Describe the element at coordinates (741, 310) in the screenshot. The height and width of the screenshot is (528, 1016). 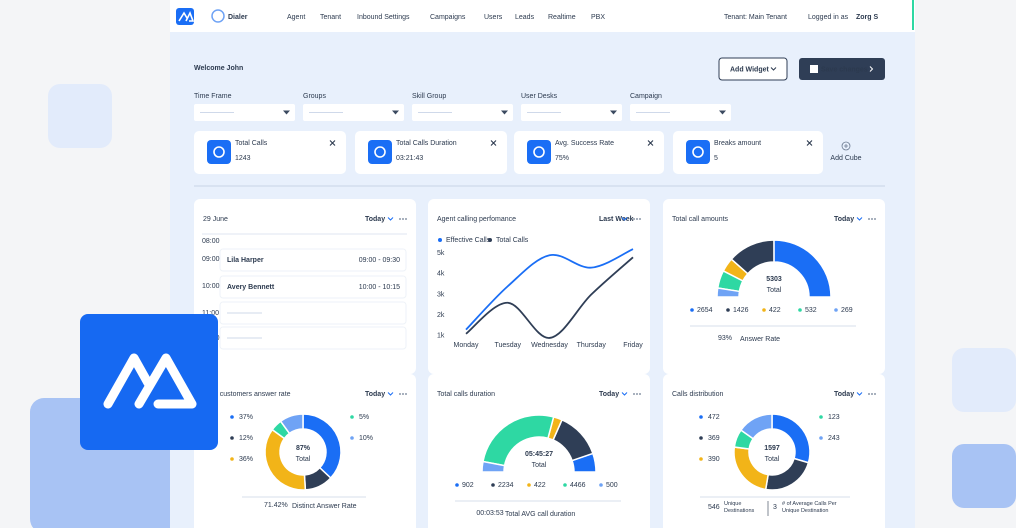
I see `legend-value: 1426` at that location.